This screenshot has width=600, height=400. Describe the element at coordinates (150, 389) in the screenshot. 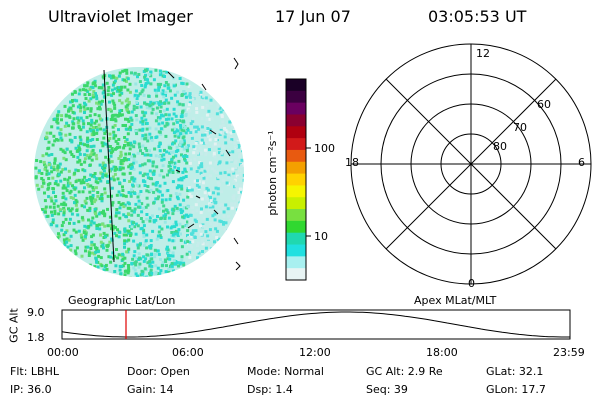

I see `info-gain: Gain: 14` at that location.